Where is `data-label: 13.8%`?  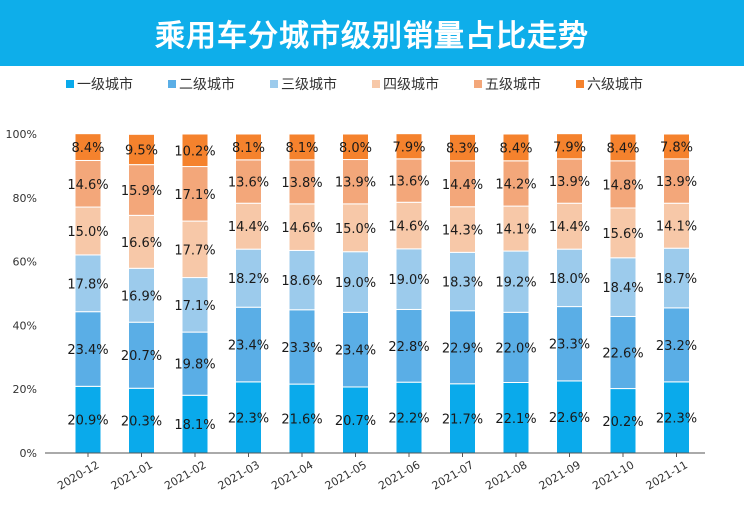 data-label: 13.8% is located at coordinates (301, 183).